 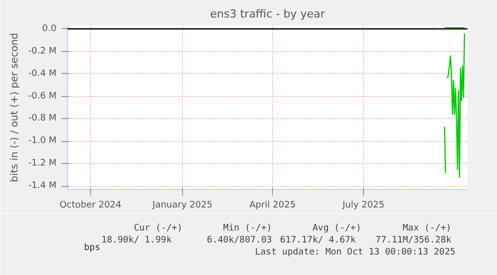 What do you see at coordinates (42, 119) in the screenshot?
I see `y-tick-label: -0.8 M` at bounding box center [42, 119].